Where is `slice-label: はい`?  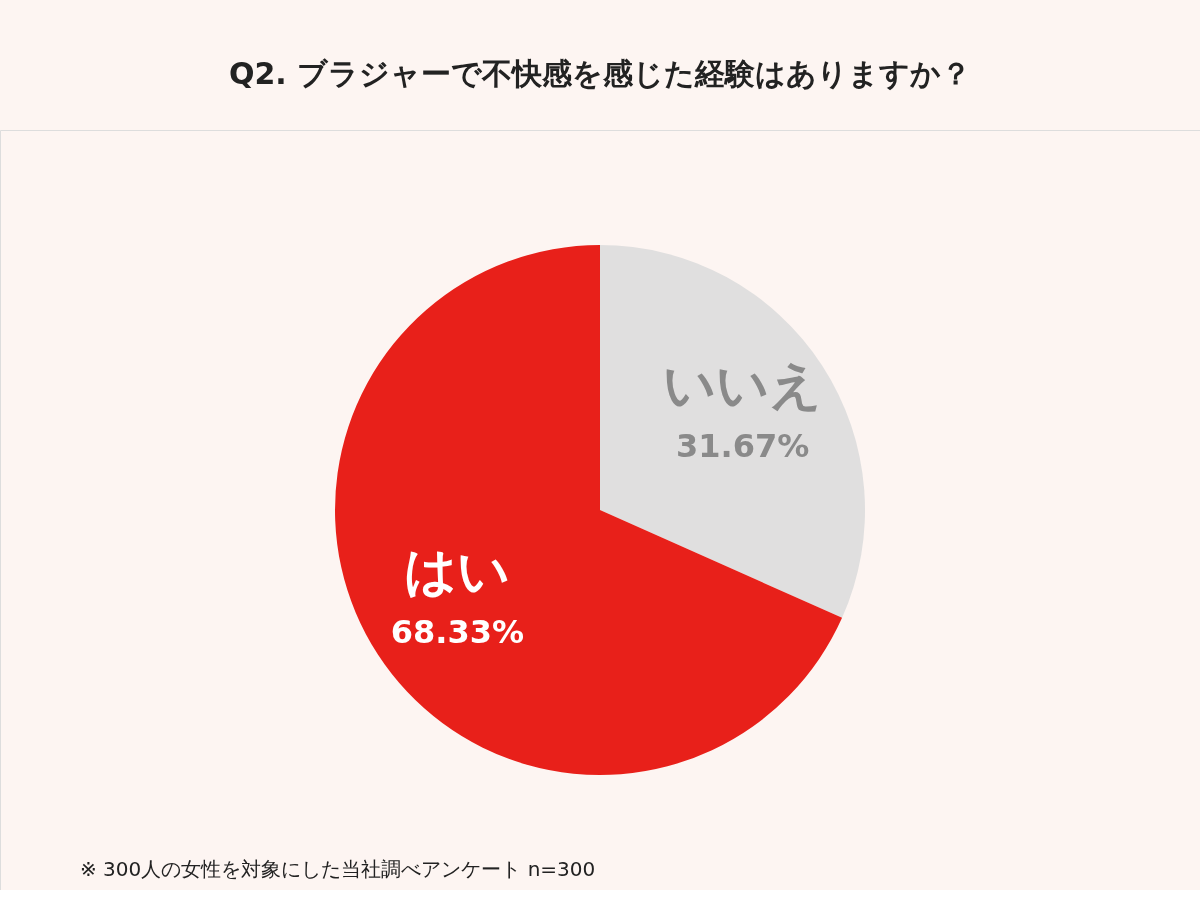
slice-label: はい is located at coordinates (457, 570).